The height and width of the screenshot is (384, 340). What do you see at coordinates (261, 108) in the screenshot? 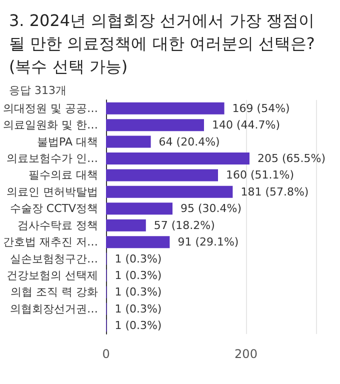
I see `data-label: 169 (54%)` at bounding box center [261, 108].